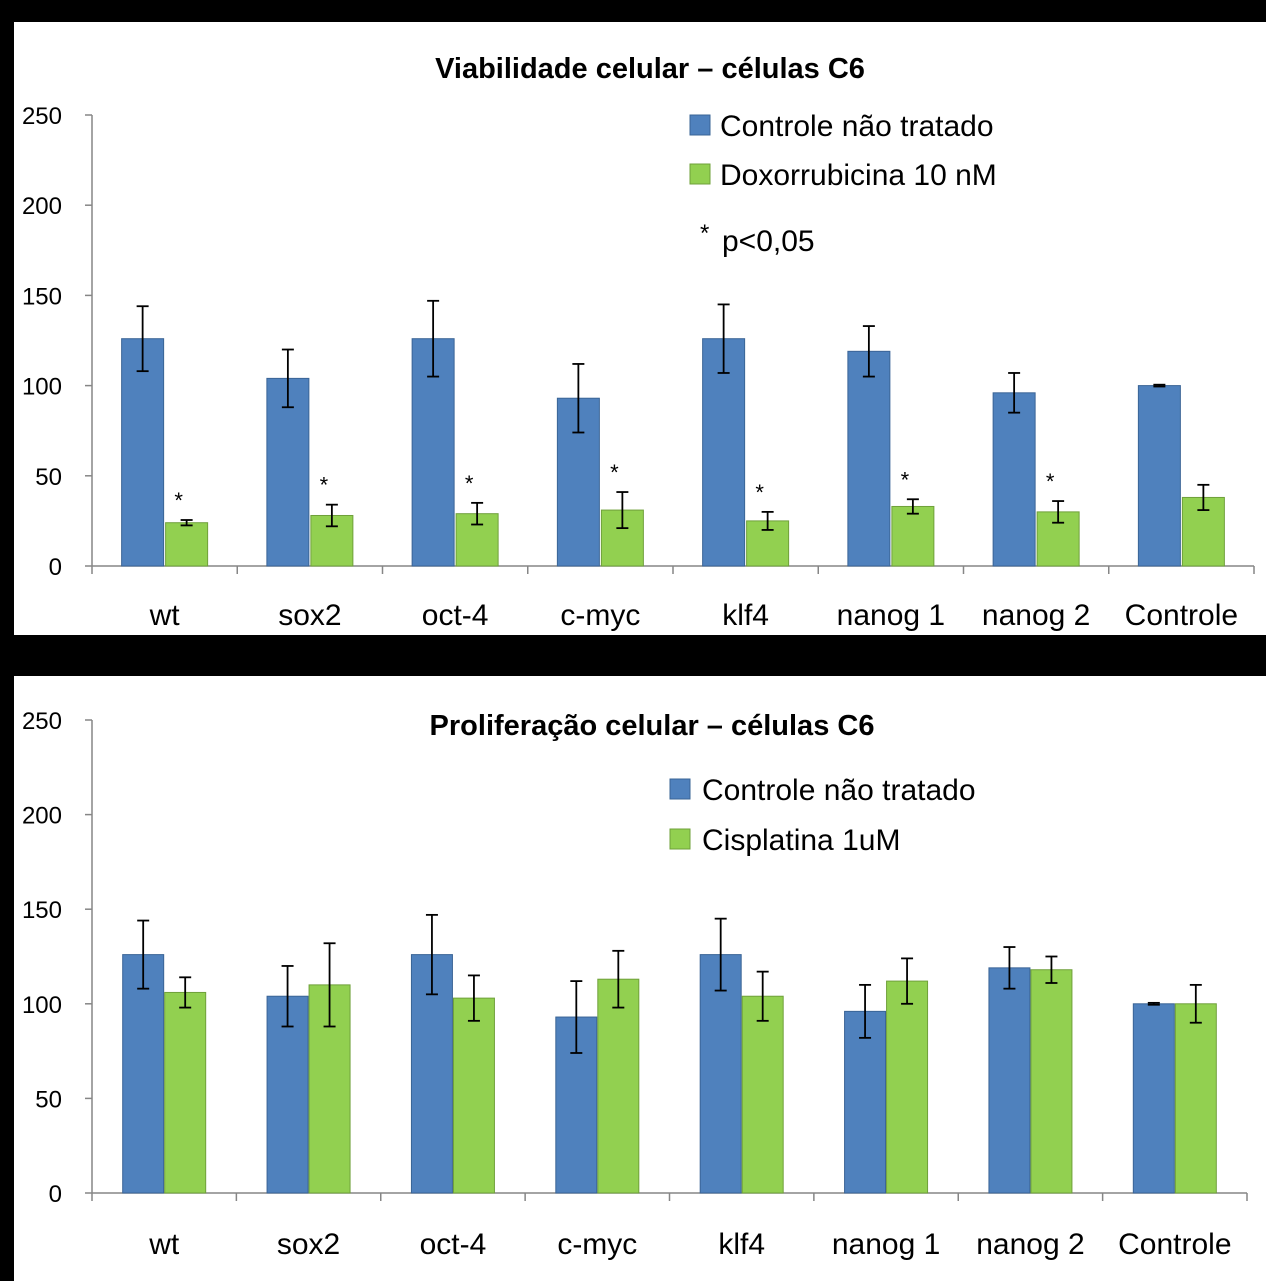  Describe the element at coordinates (768, 241) in the screenshot. I see `significance-note: p<0,05` at that location.